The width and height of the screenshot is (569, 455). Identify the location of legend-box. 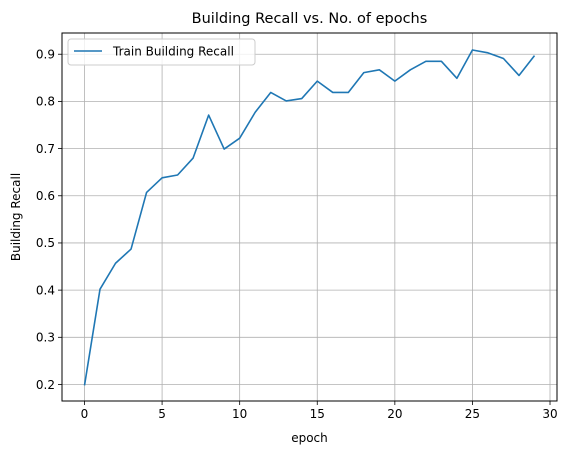
(161, 52).